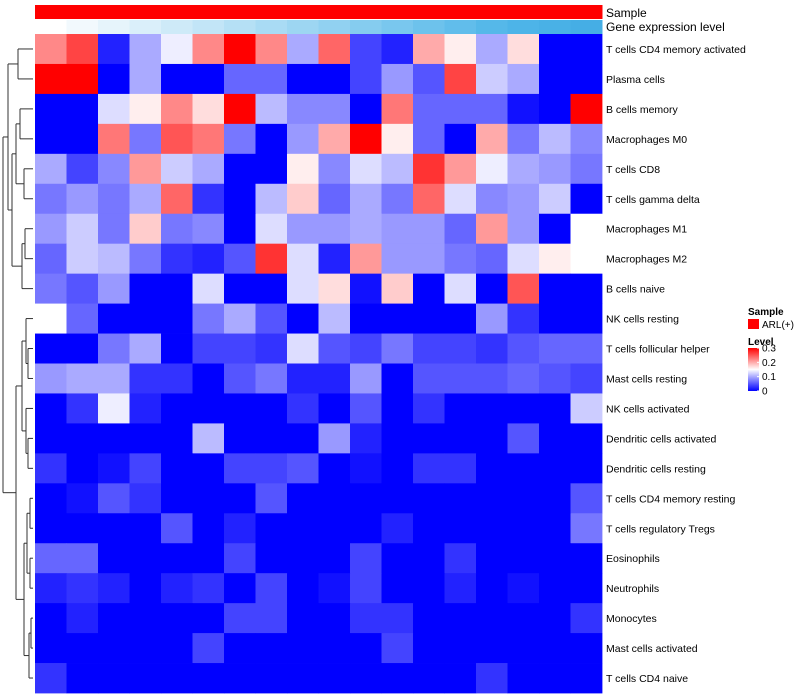 This screenshot has height=700, width=800. I want to click on row-label: Macrophages M2, so click(646, 260).